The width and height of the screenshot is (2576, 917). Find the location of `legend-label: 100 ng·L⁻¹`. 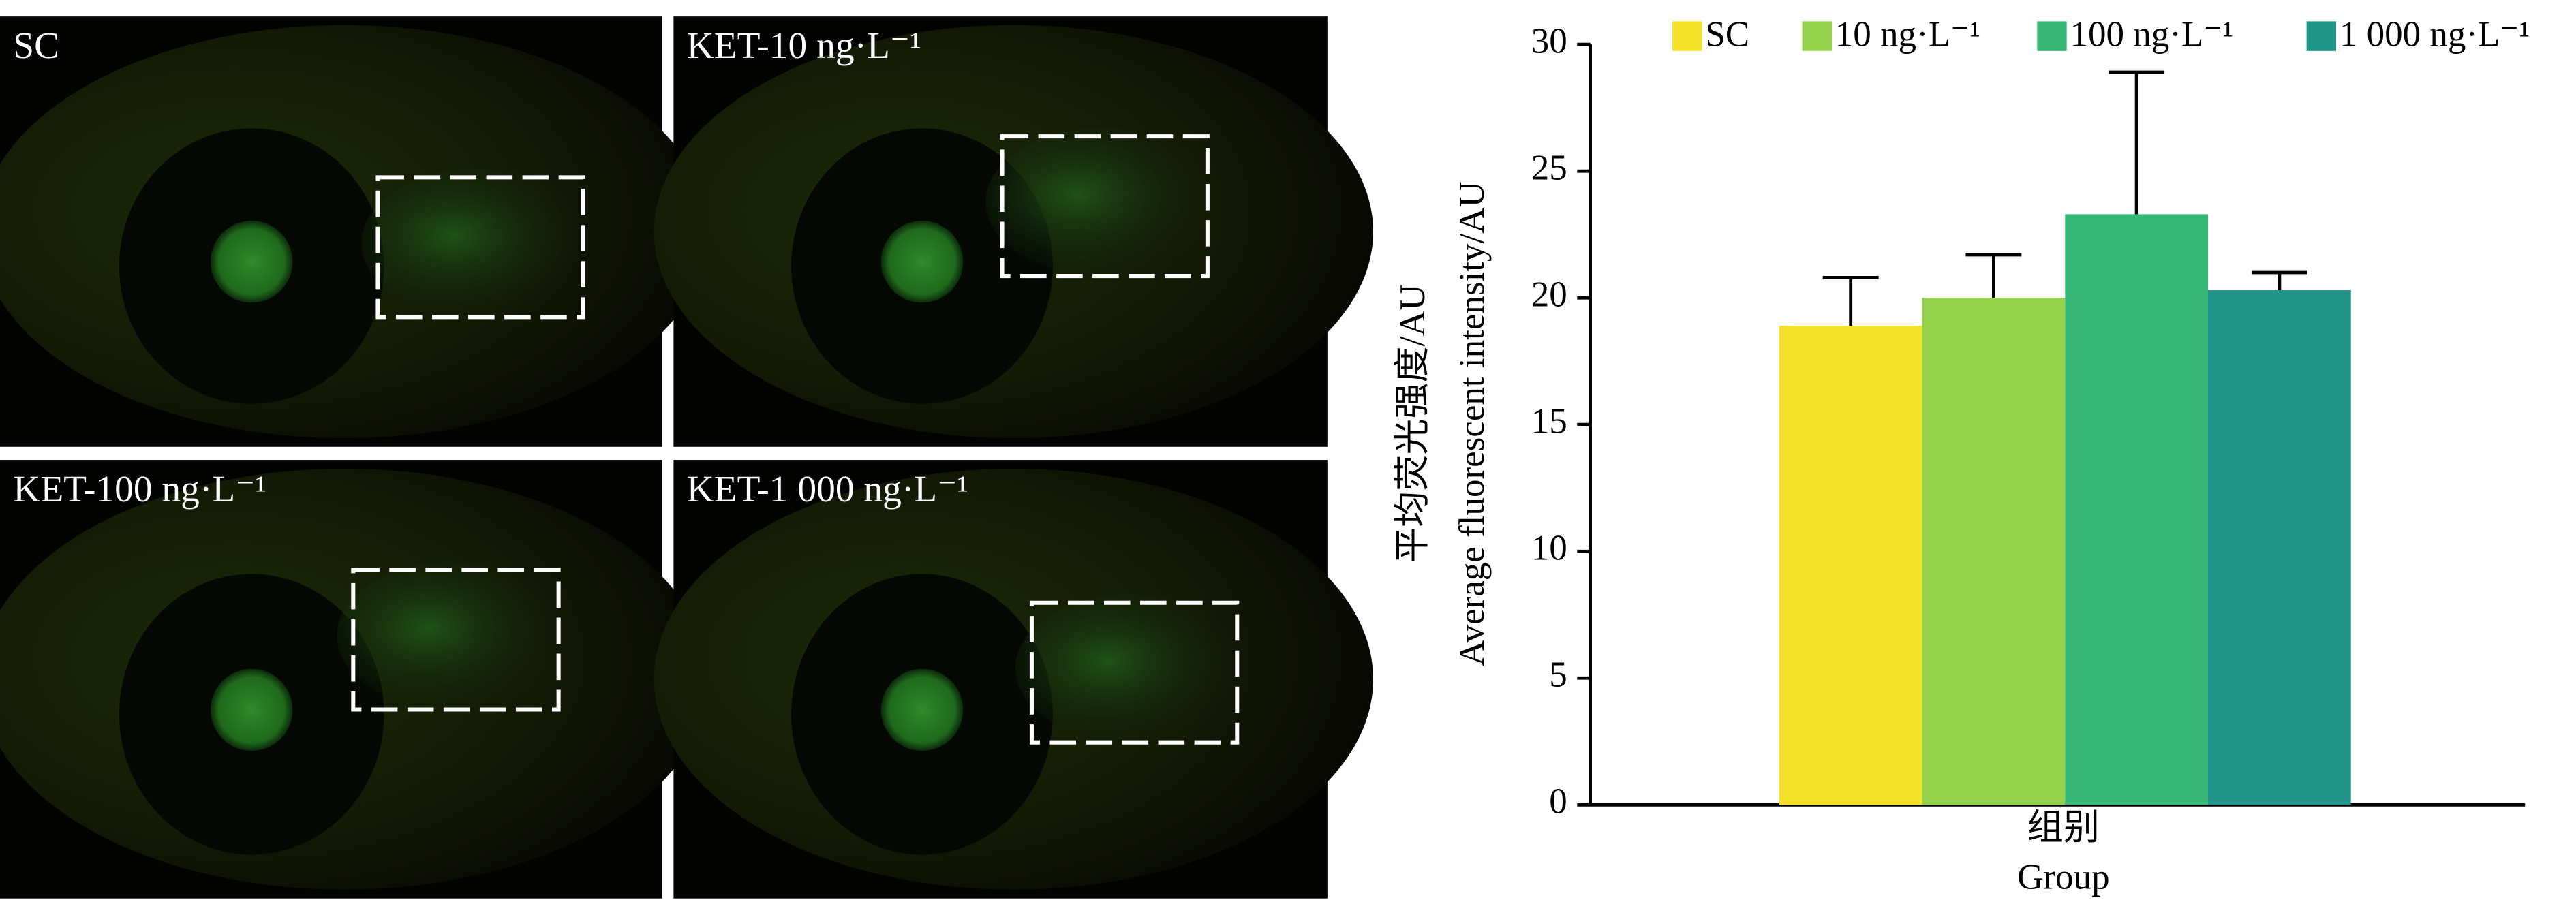

legend-label: 100 ng·L⁻¹ is located at coordinates (2152, 35).